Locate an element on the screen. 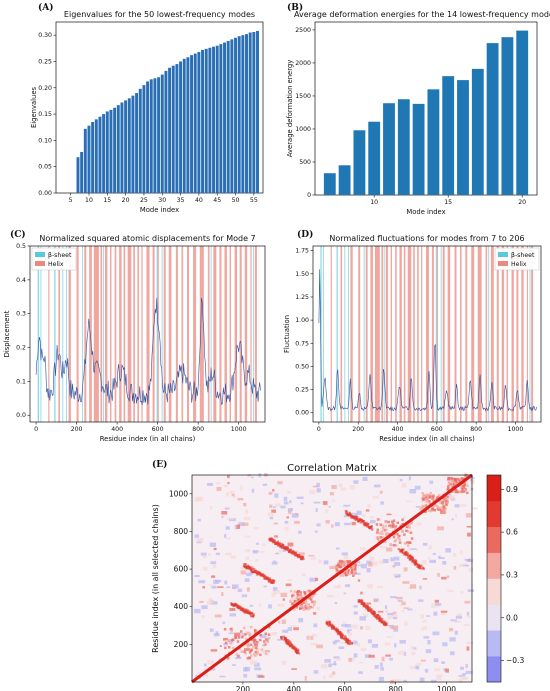  colorbar-segment is located at coordinates (494, 488).